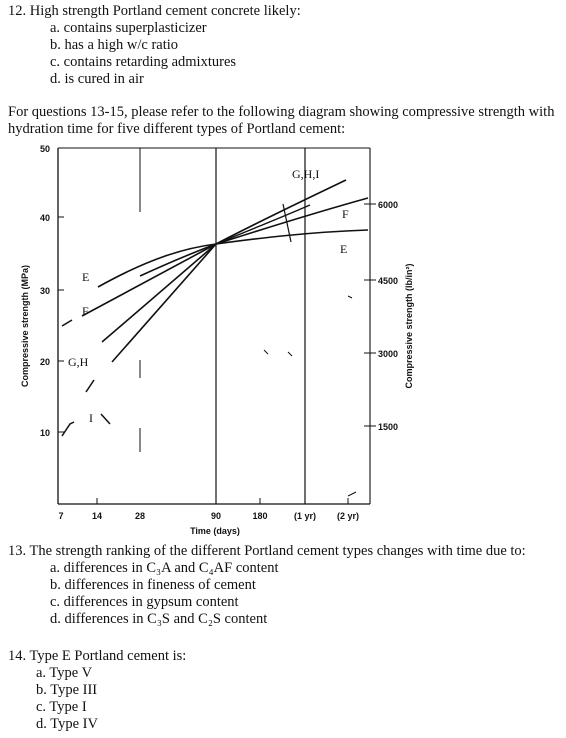 Image resolution: width=566 pixels, height=738 pixels. Describe the element at coordinates (388, 427) in the screenshot. I see `y2-tick-label: 1500` at that location.